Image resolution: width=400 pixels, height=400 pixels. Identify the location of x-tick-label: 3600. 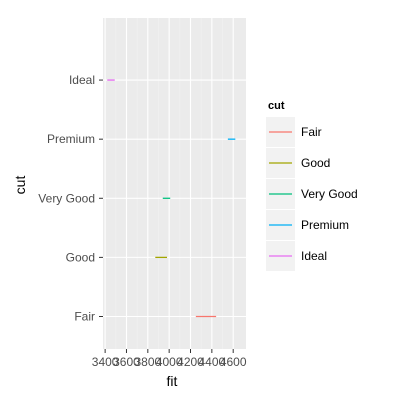
(126, 362).